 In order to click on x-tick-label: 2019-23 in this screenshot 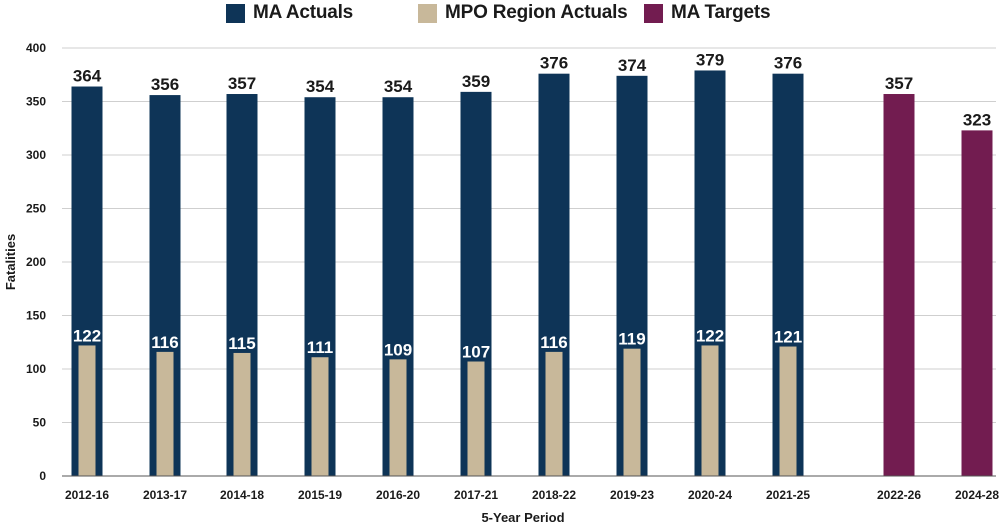, I will do `click(632, 495)`.